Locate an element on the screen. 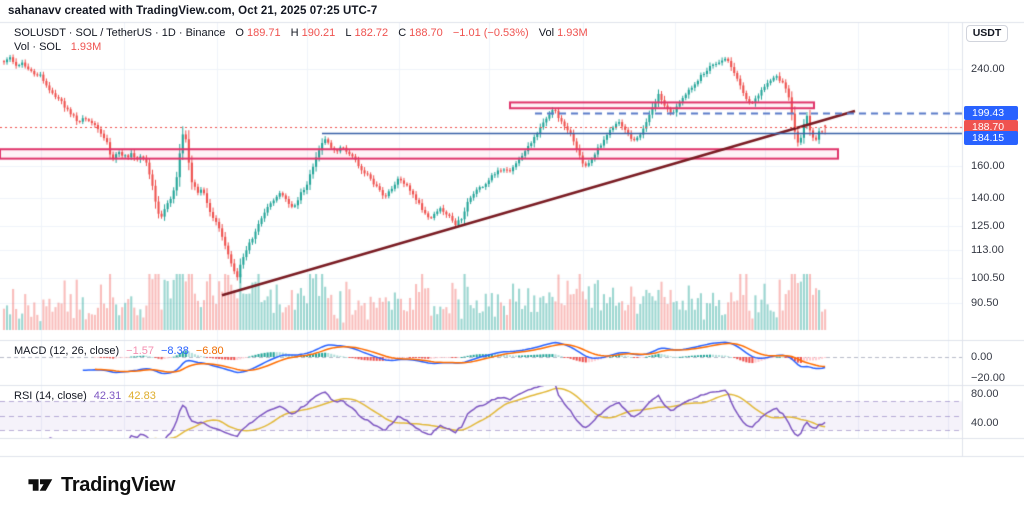 Image resolution: width=1024 pixels, height=507 pixels. volume-label: Vol is located at coordinates (546, 33).